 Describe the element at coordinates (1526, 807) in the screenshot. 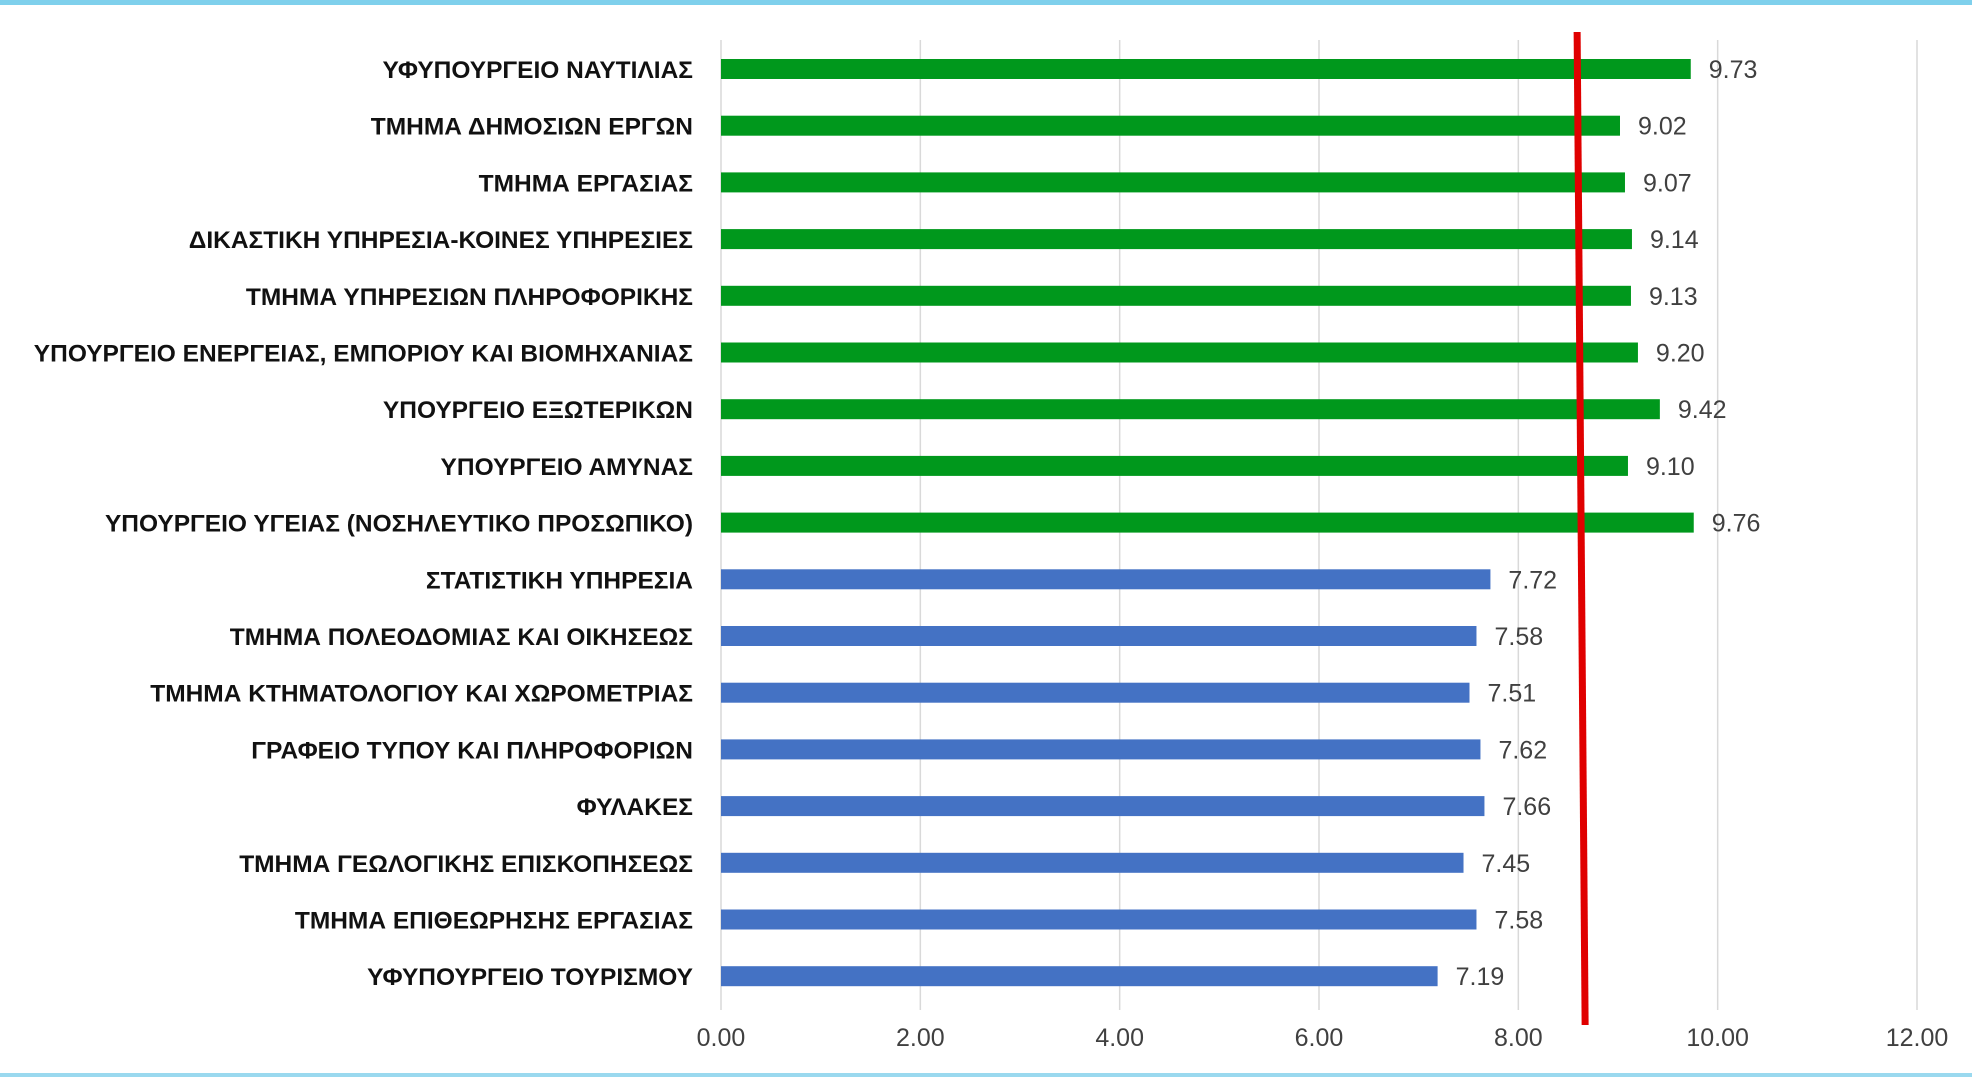

I see `value-label: 7.66` at that location.